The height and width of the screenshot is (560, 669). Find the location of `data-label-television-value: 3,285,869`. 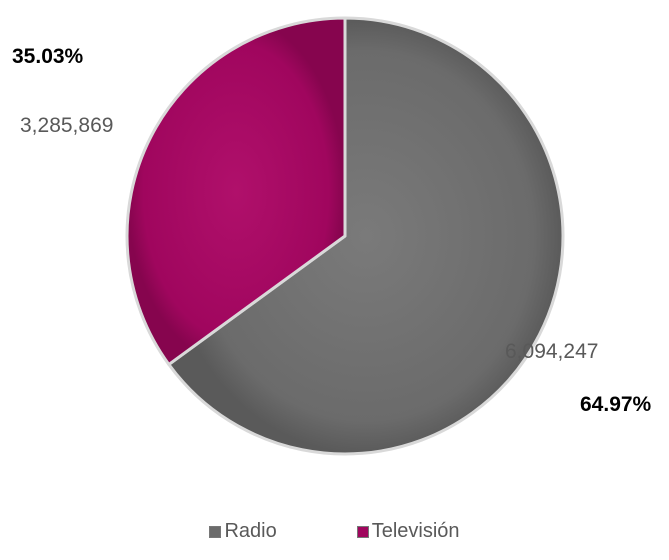

data-label-television-value: 3,285,869 is located at coordinates (67, 125).